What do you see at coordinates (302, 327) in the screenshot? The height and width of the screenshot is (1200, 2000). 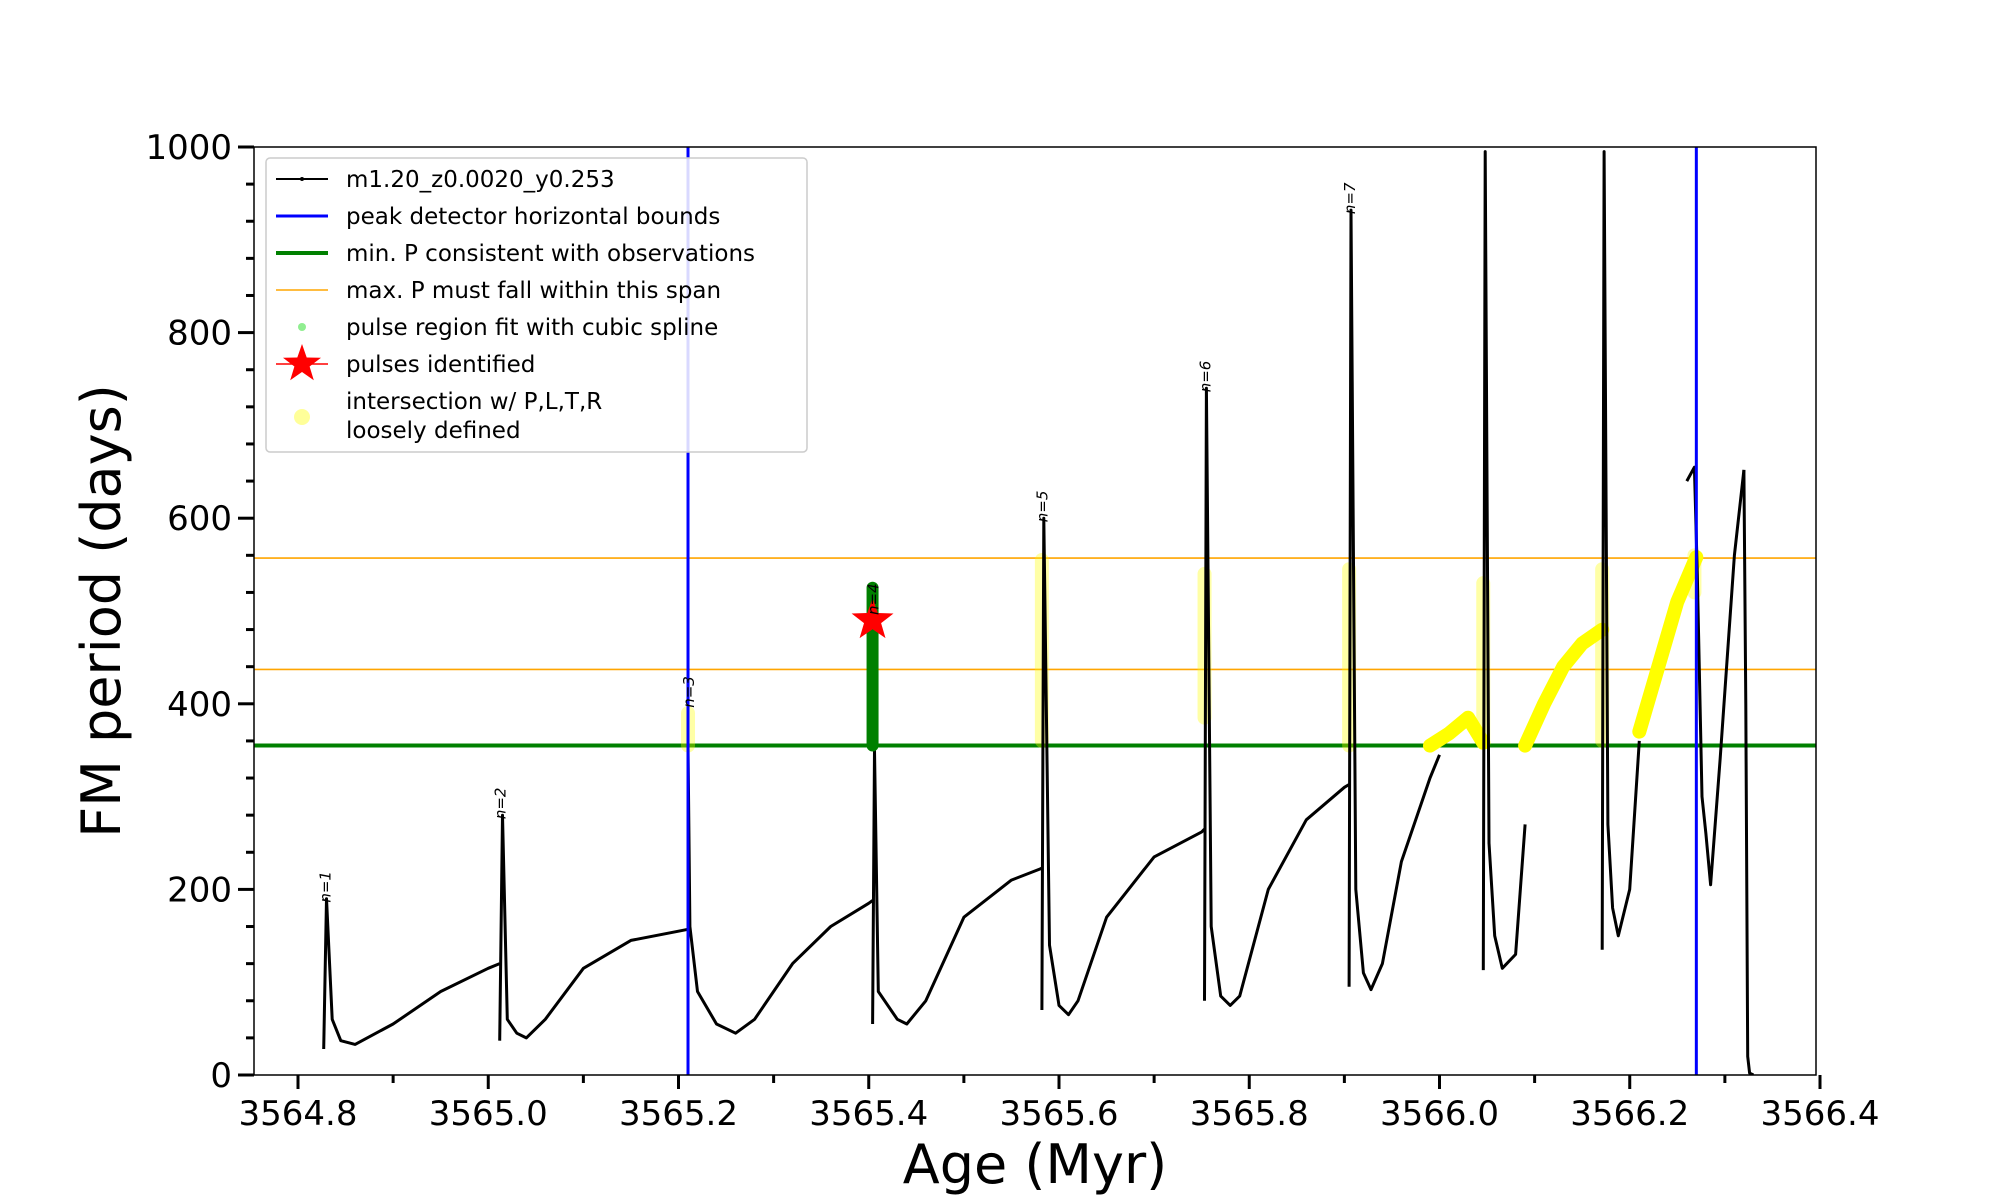 I see `legend-handle-spline` at bounding box center [302, 327].